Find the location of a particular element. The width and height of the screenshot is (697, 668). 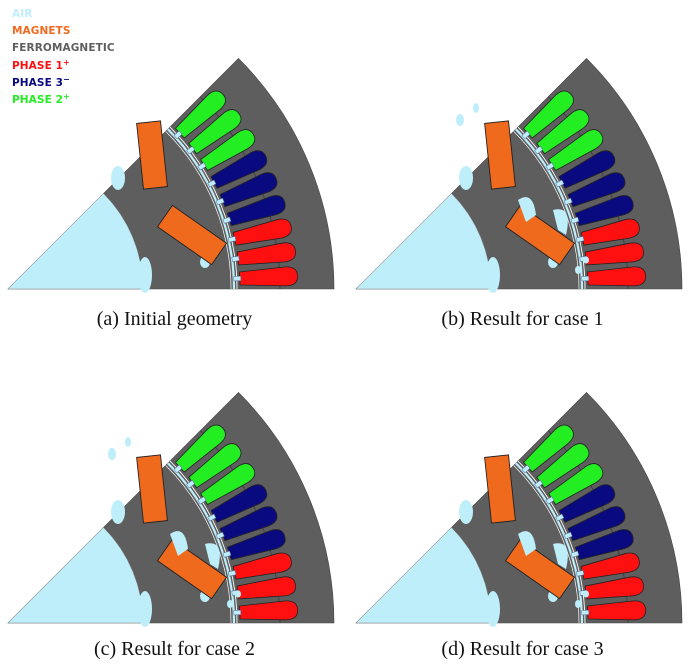

caption-d: (d) Result for case 3 is located at coordinates (522, 649).